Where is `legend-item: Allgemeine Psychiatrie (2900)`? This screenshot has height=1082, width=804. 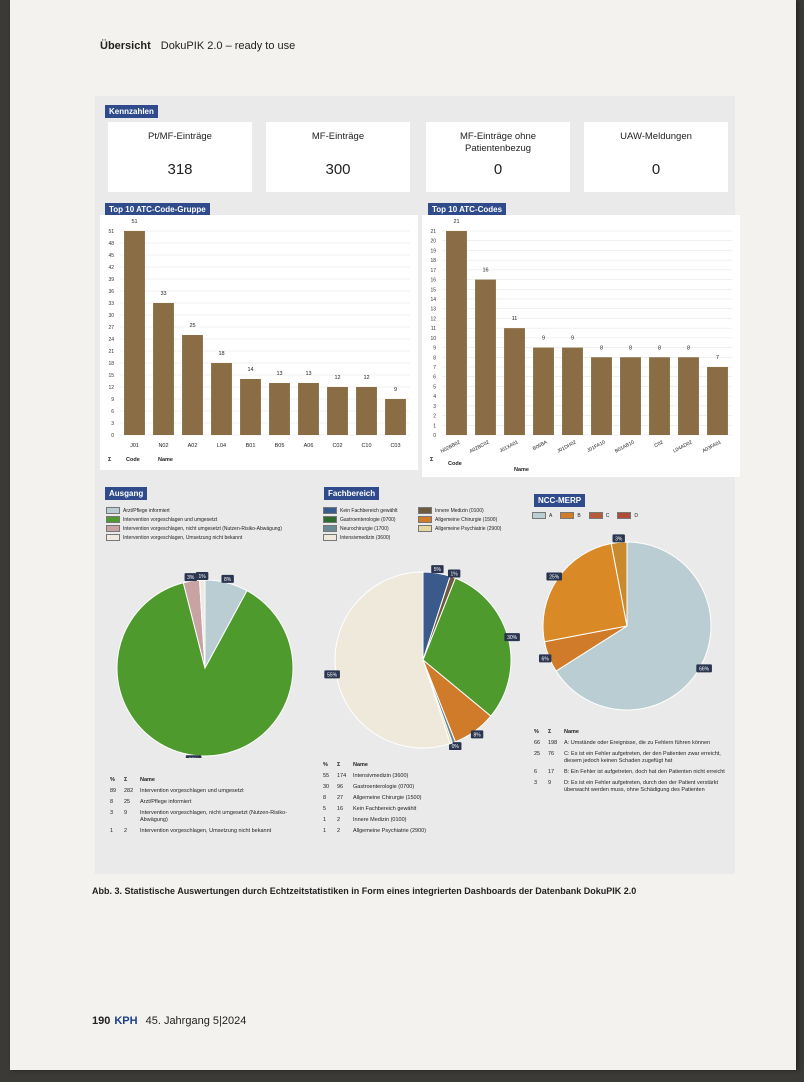
legend-item: Allgemeine Psychiatrie (2900) is located at coordinates (465, 528).